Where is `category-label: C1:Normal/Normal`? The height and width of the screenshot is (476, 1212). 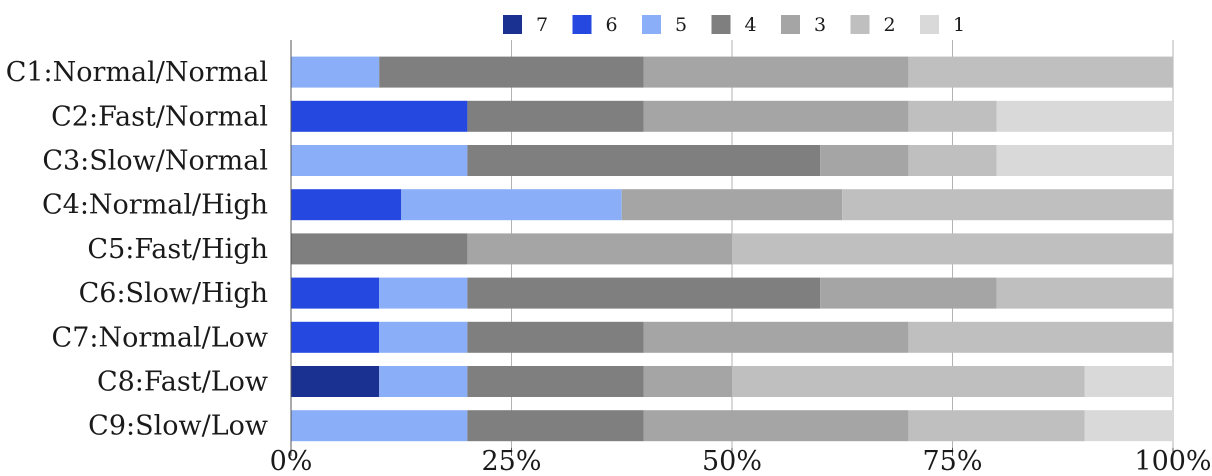
category-label: C1:Normal/Normal is located at coordinates (137, 72).